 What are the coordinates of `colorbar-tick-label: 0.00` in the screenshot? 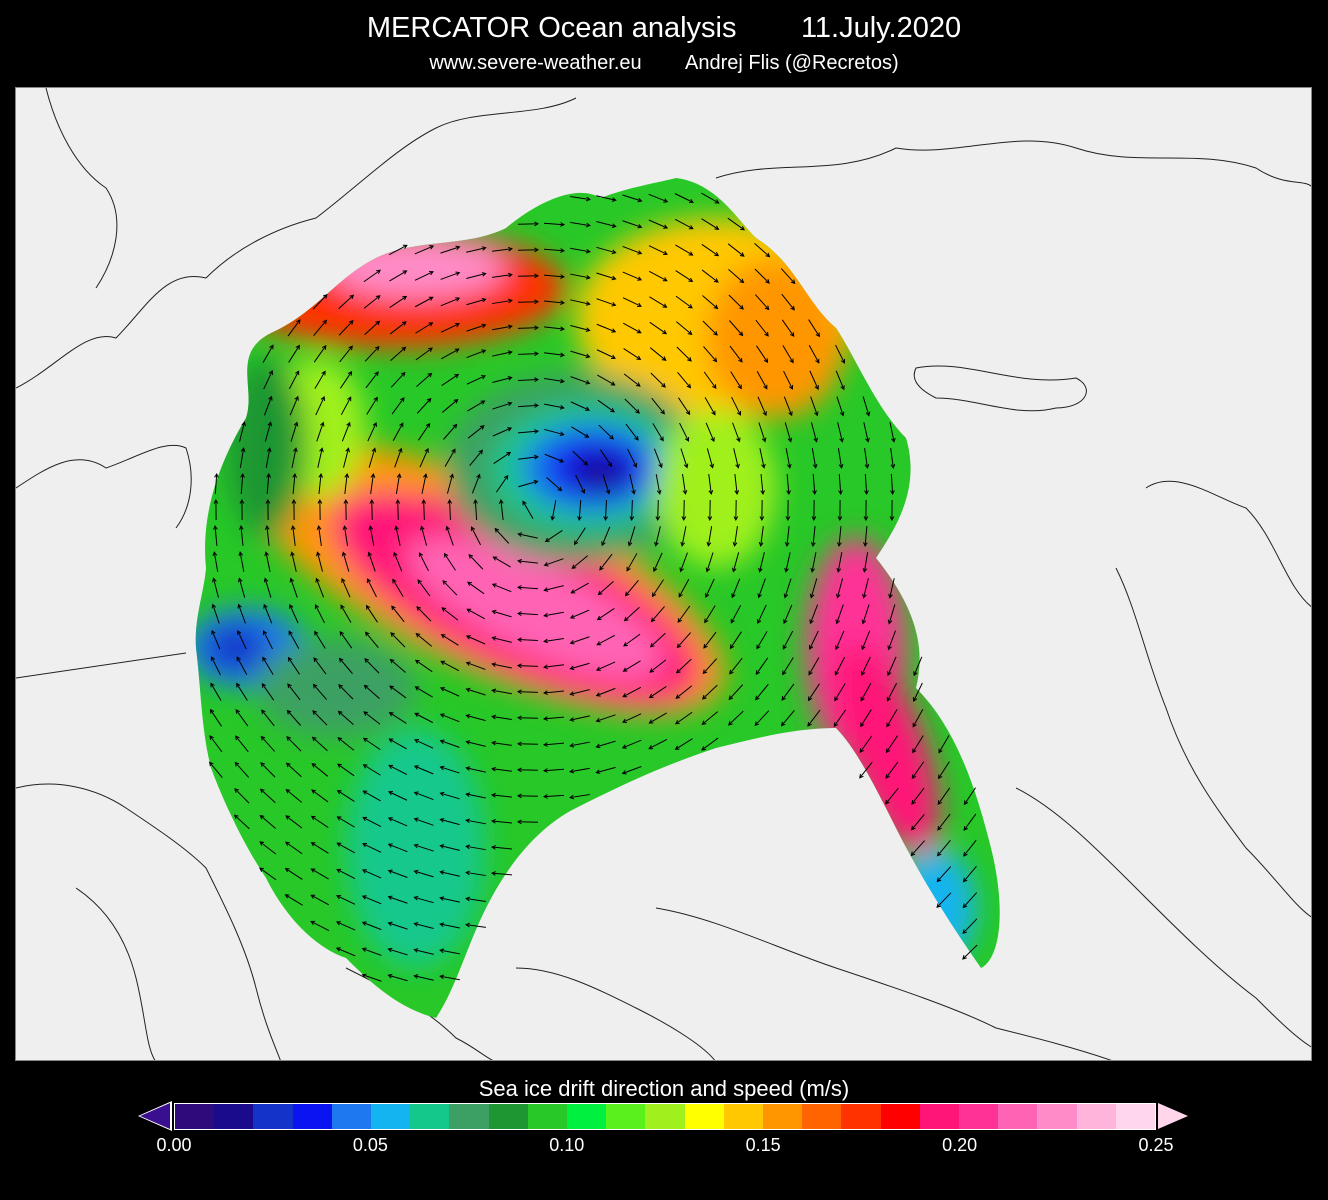 It's located at (174, 1145).